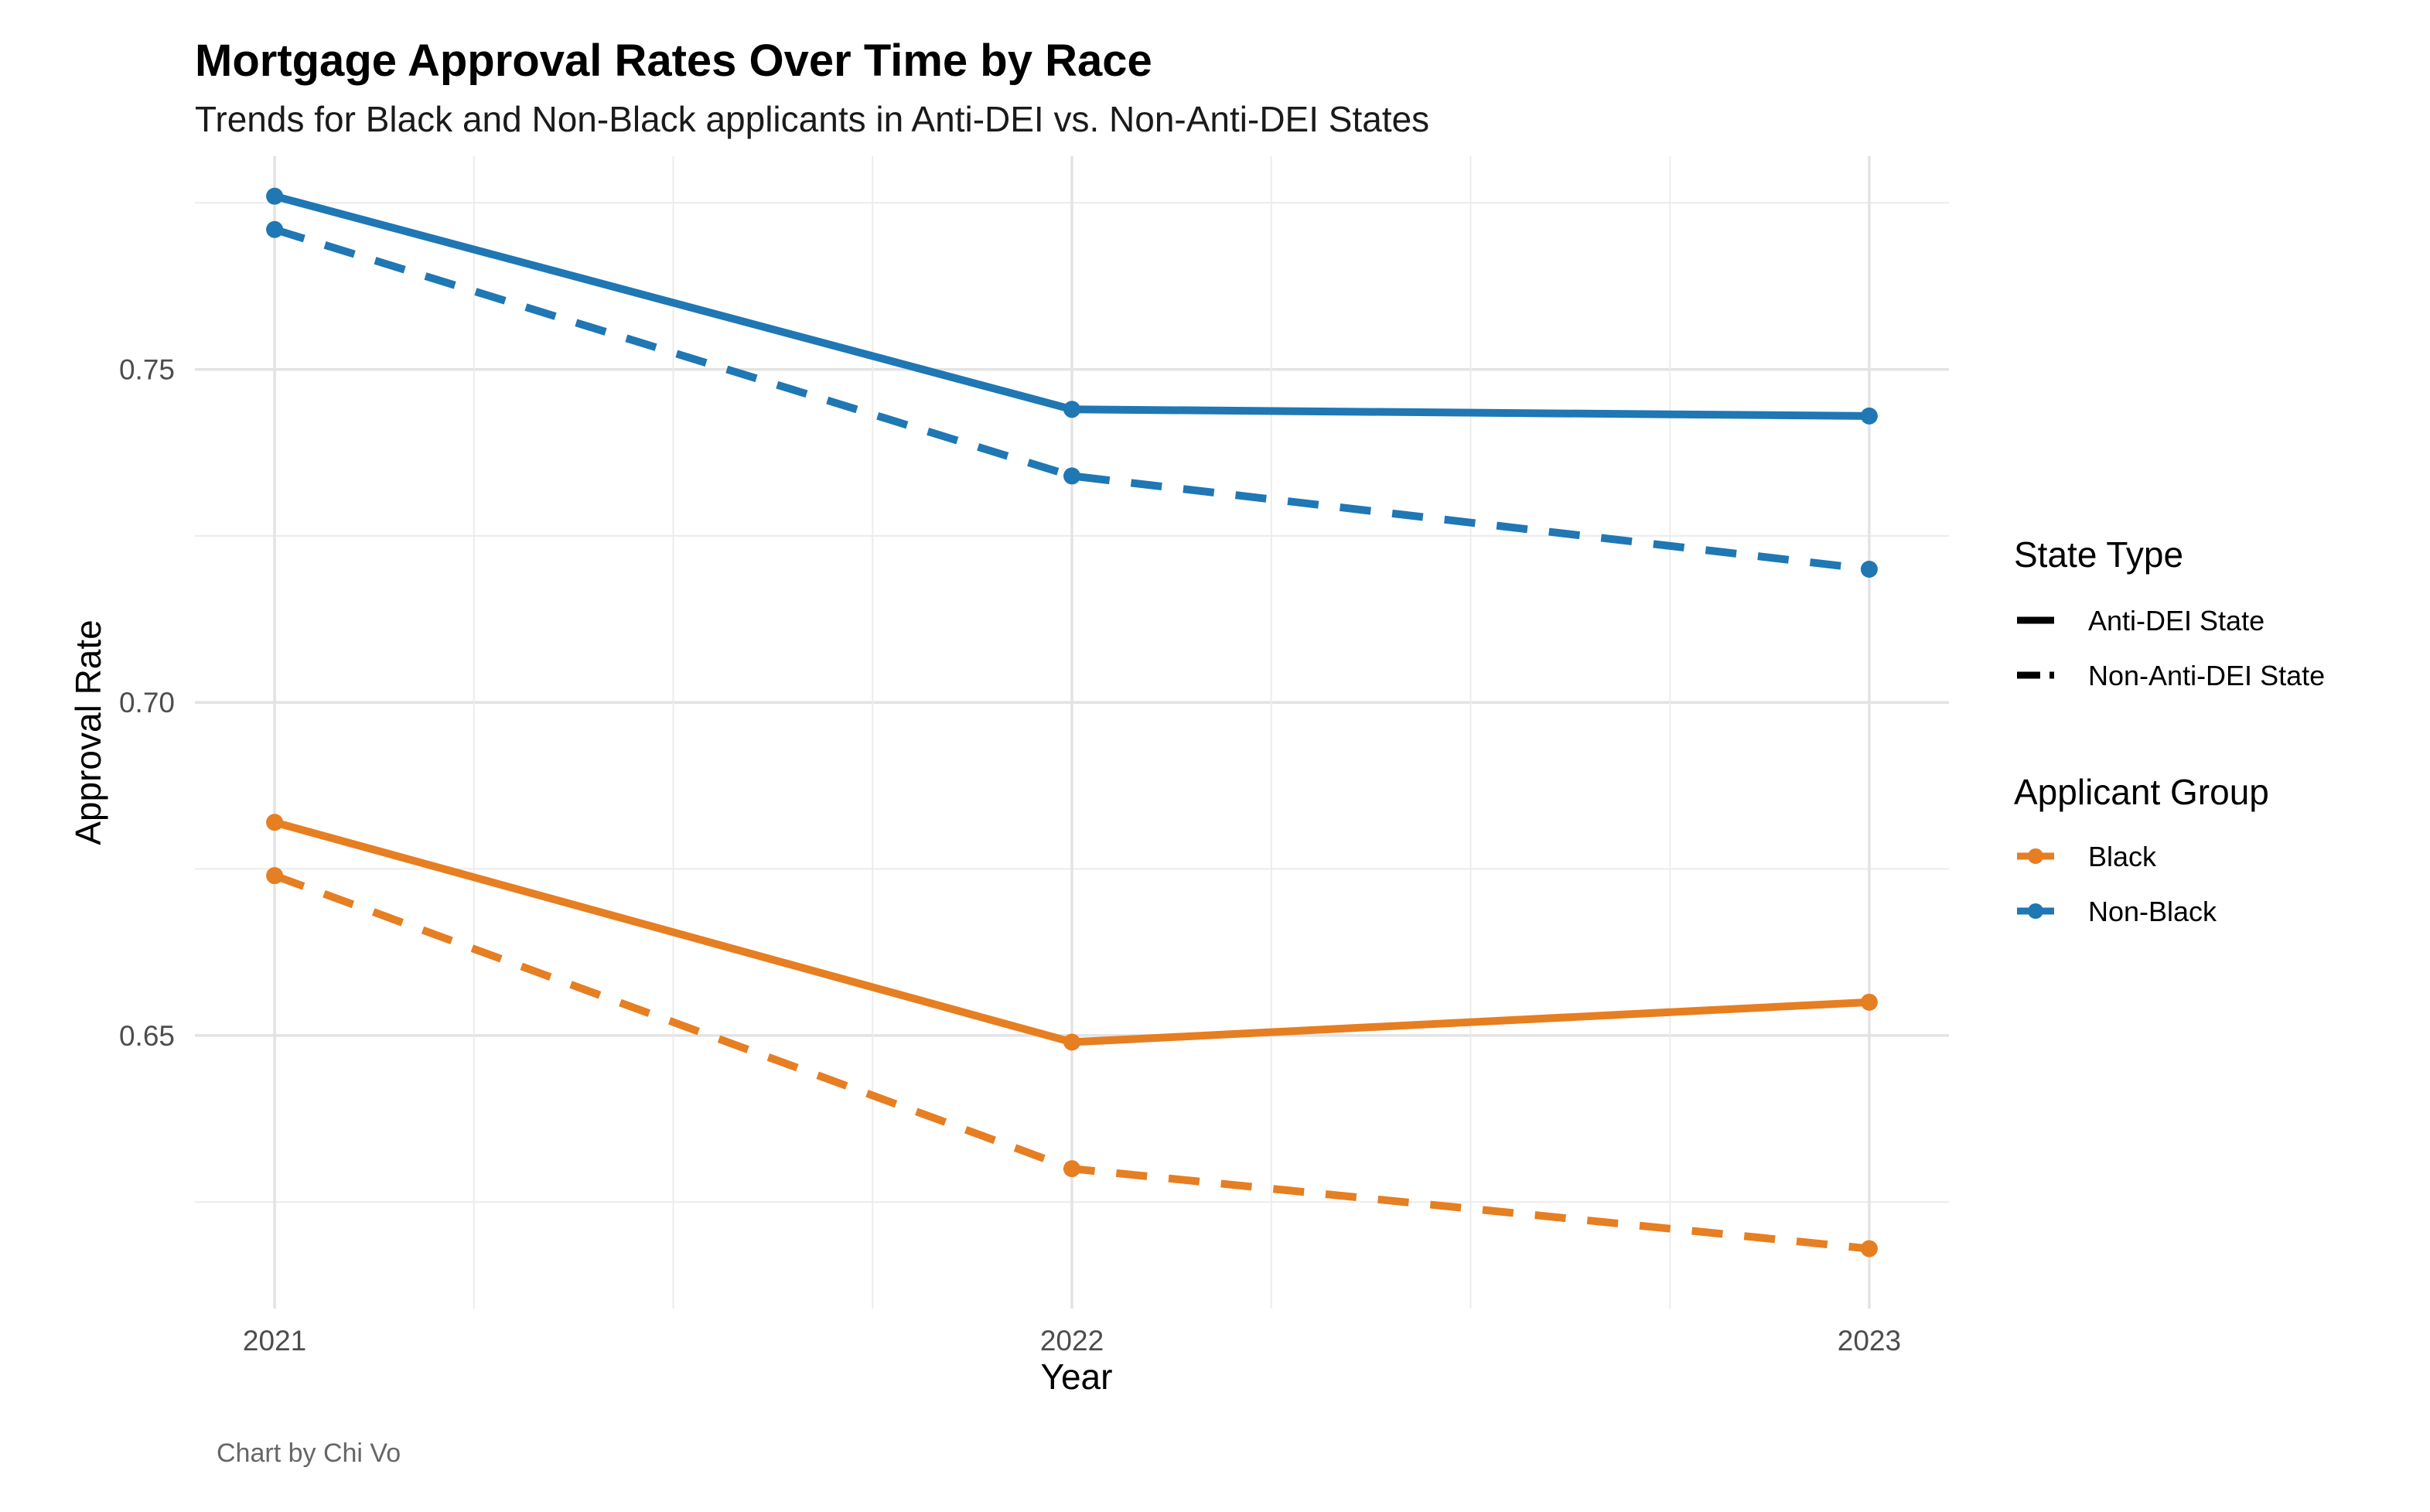  What do you see at coordinates (2206, 675) in the screenshot?
I see `legend-non-anti-dei-label: Non-Anti-DEI State` at bounding box center [2206, 675].